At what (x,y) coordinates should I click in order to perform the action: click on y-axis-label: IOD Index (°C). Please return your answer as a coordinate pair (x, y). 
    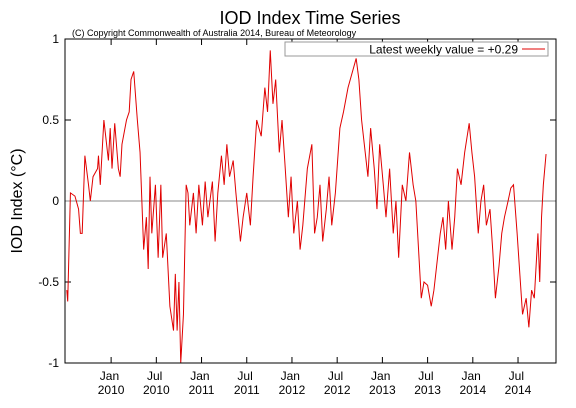
    Looking at the image, I should click on (17, 200).